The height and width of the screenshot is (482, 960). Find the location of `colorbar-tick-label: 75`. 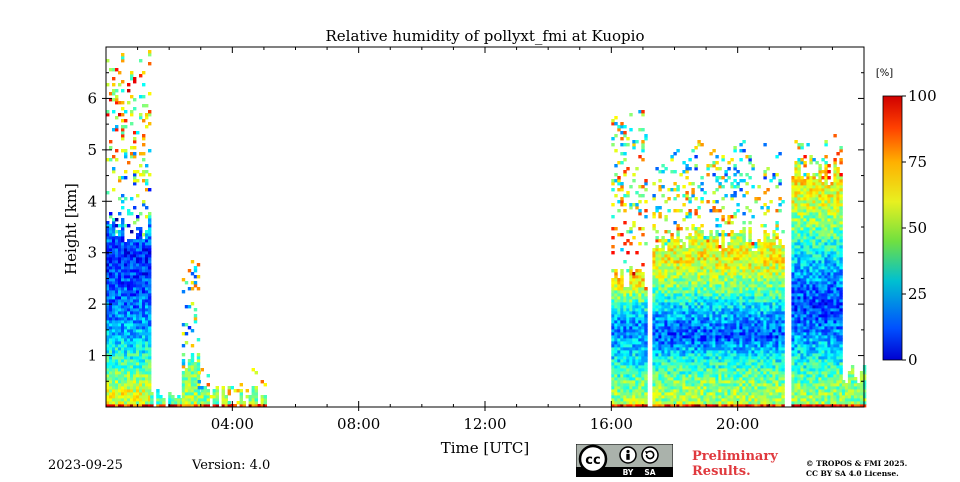

colorbar-tick-label: 75 is located at coordinates (917, 162).